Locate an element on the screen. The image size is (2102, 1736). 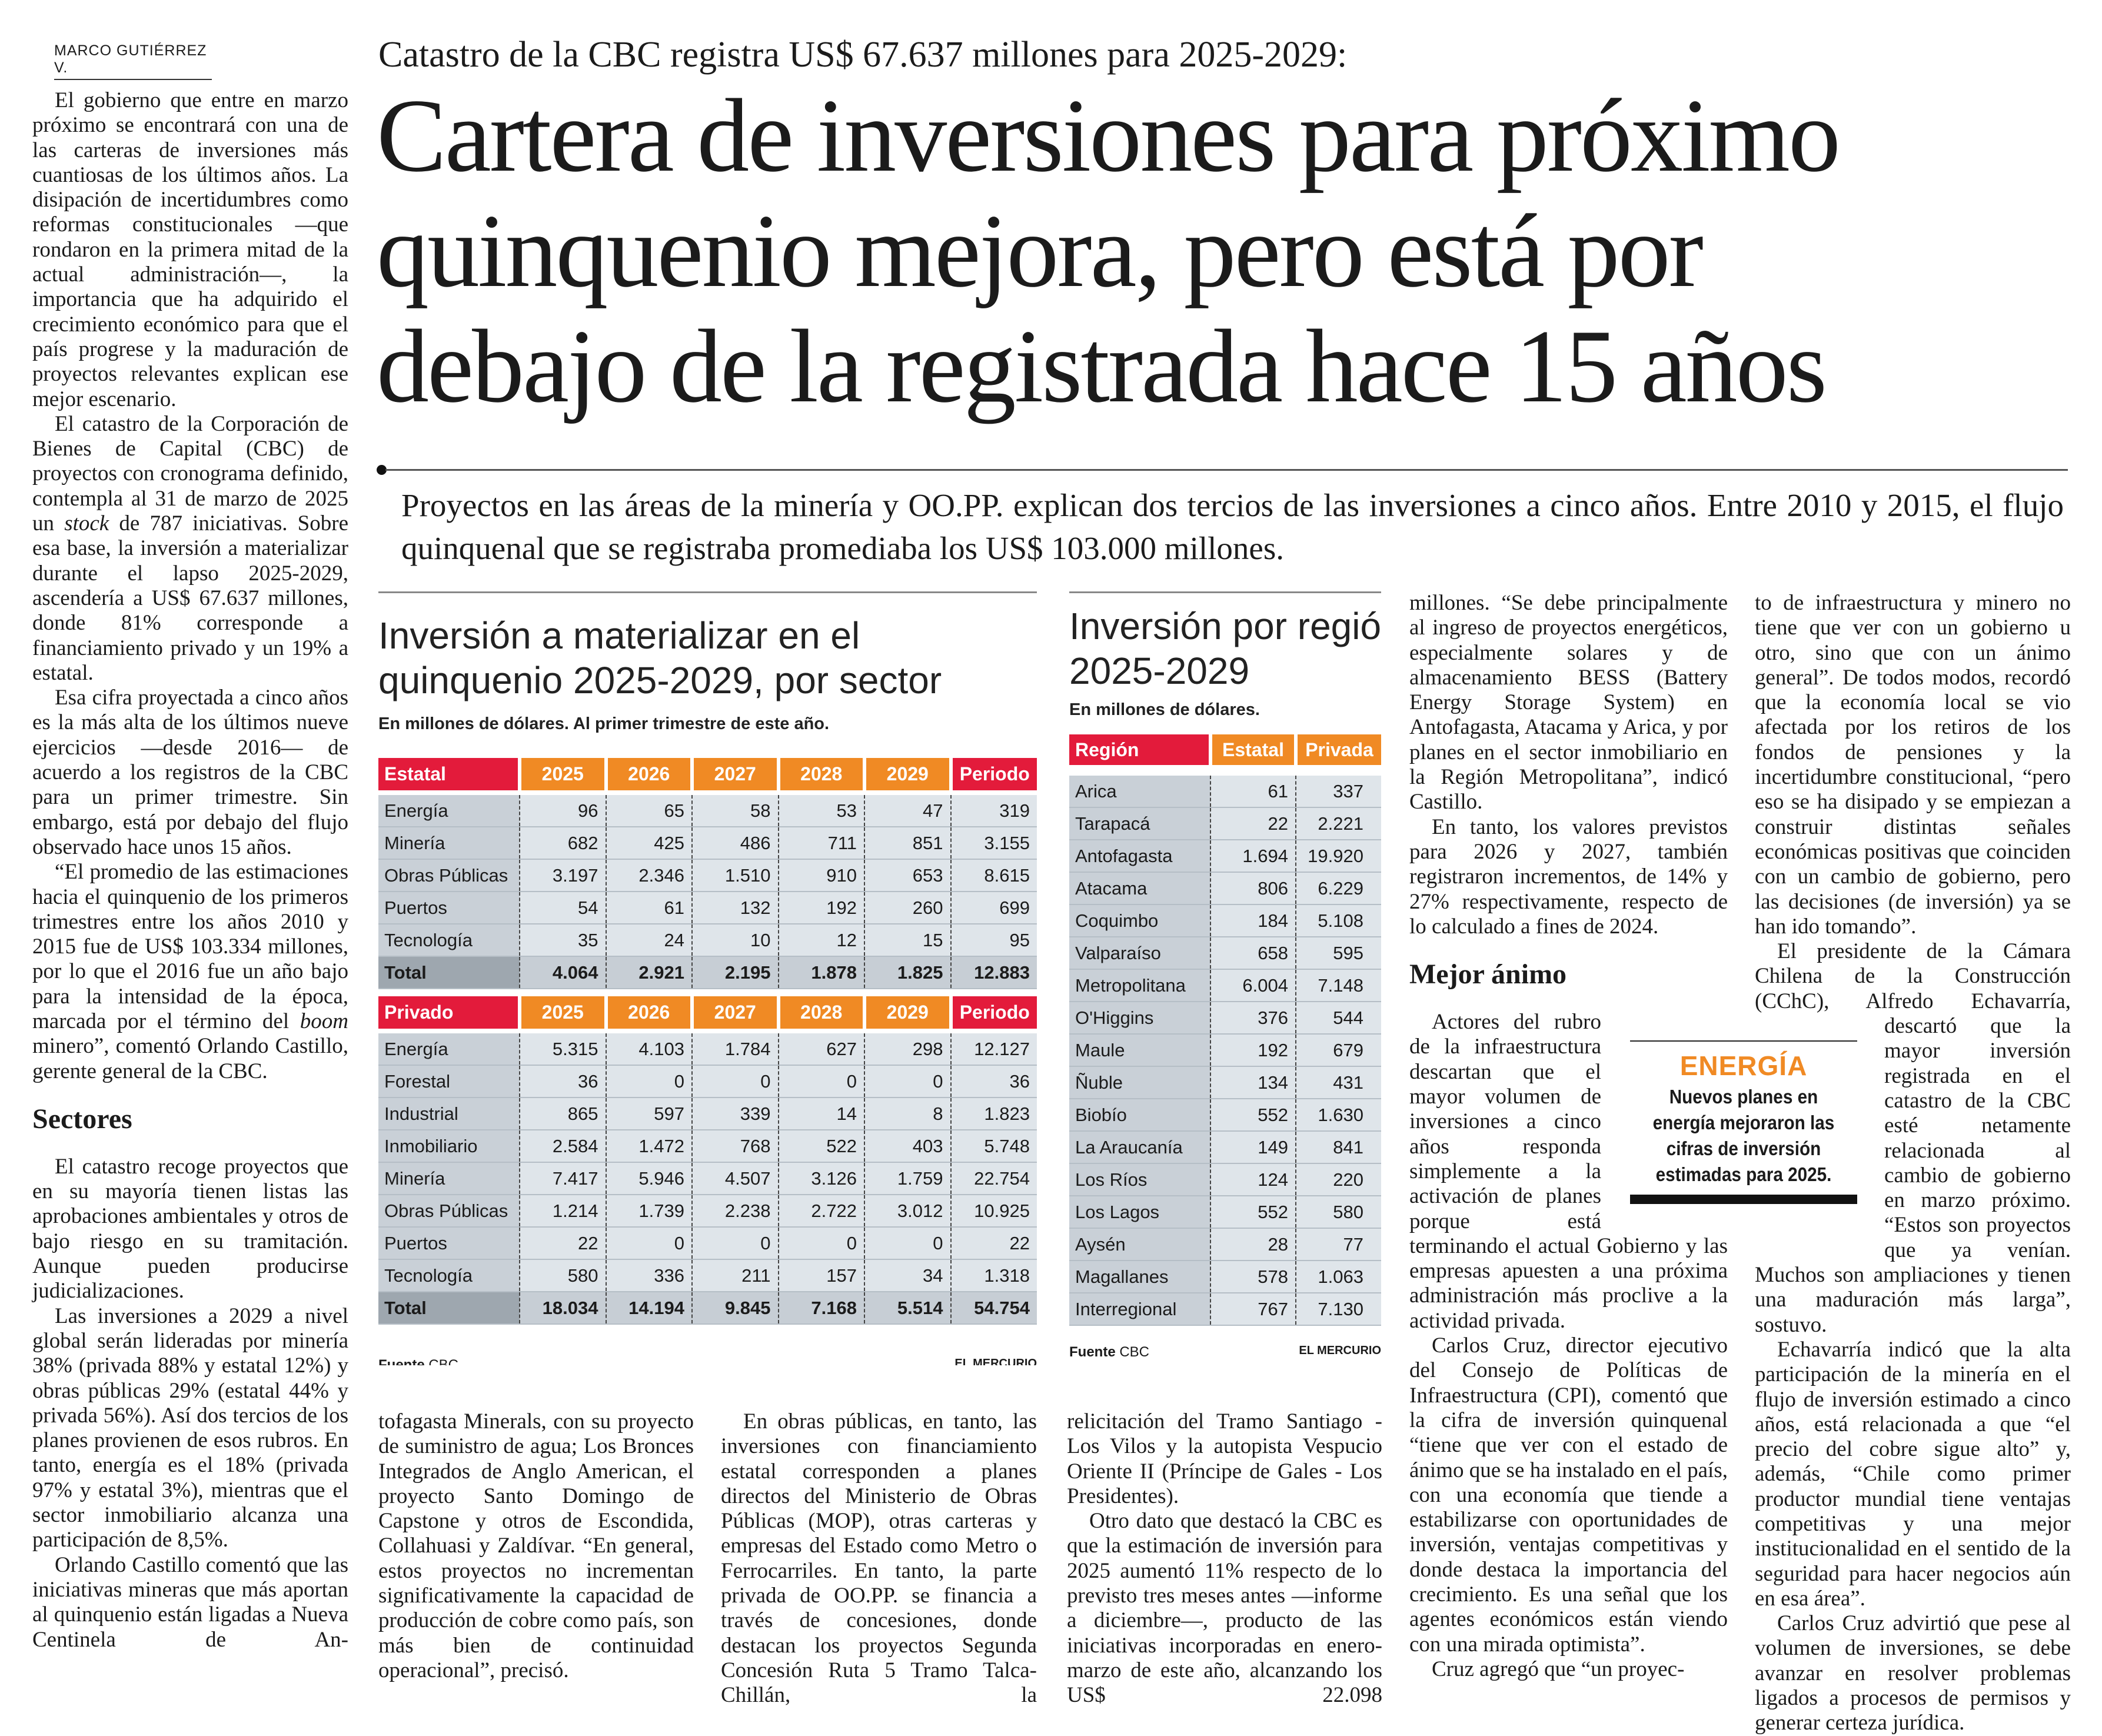
table-gap is located at coordinates (708, 993).